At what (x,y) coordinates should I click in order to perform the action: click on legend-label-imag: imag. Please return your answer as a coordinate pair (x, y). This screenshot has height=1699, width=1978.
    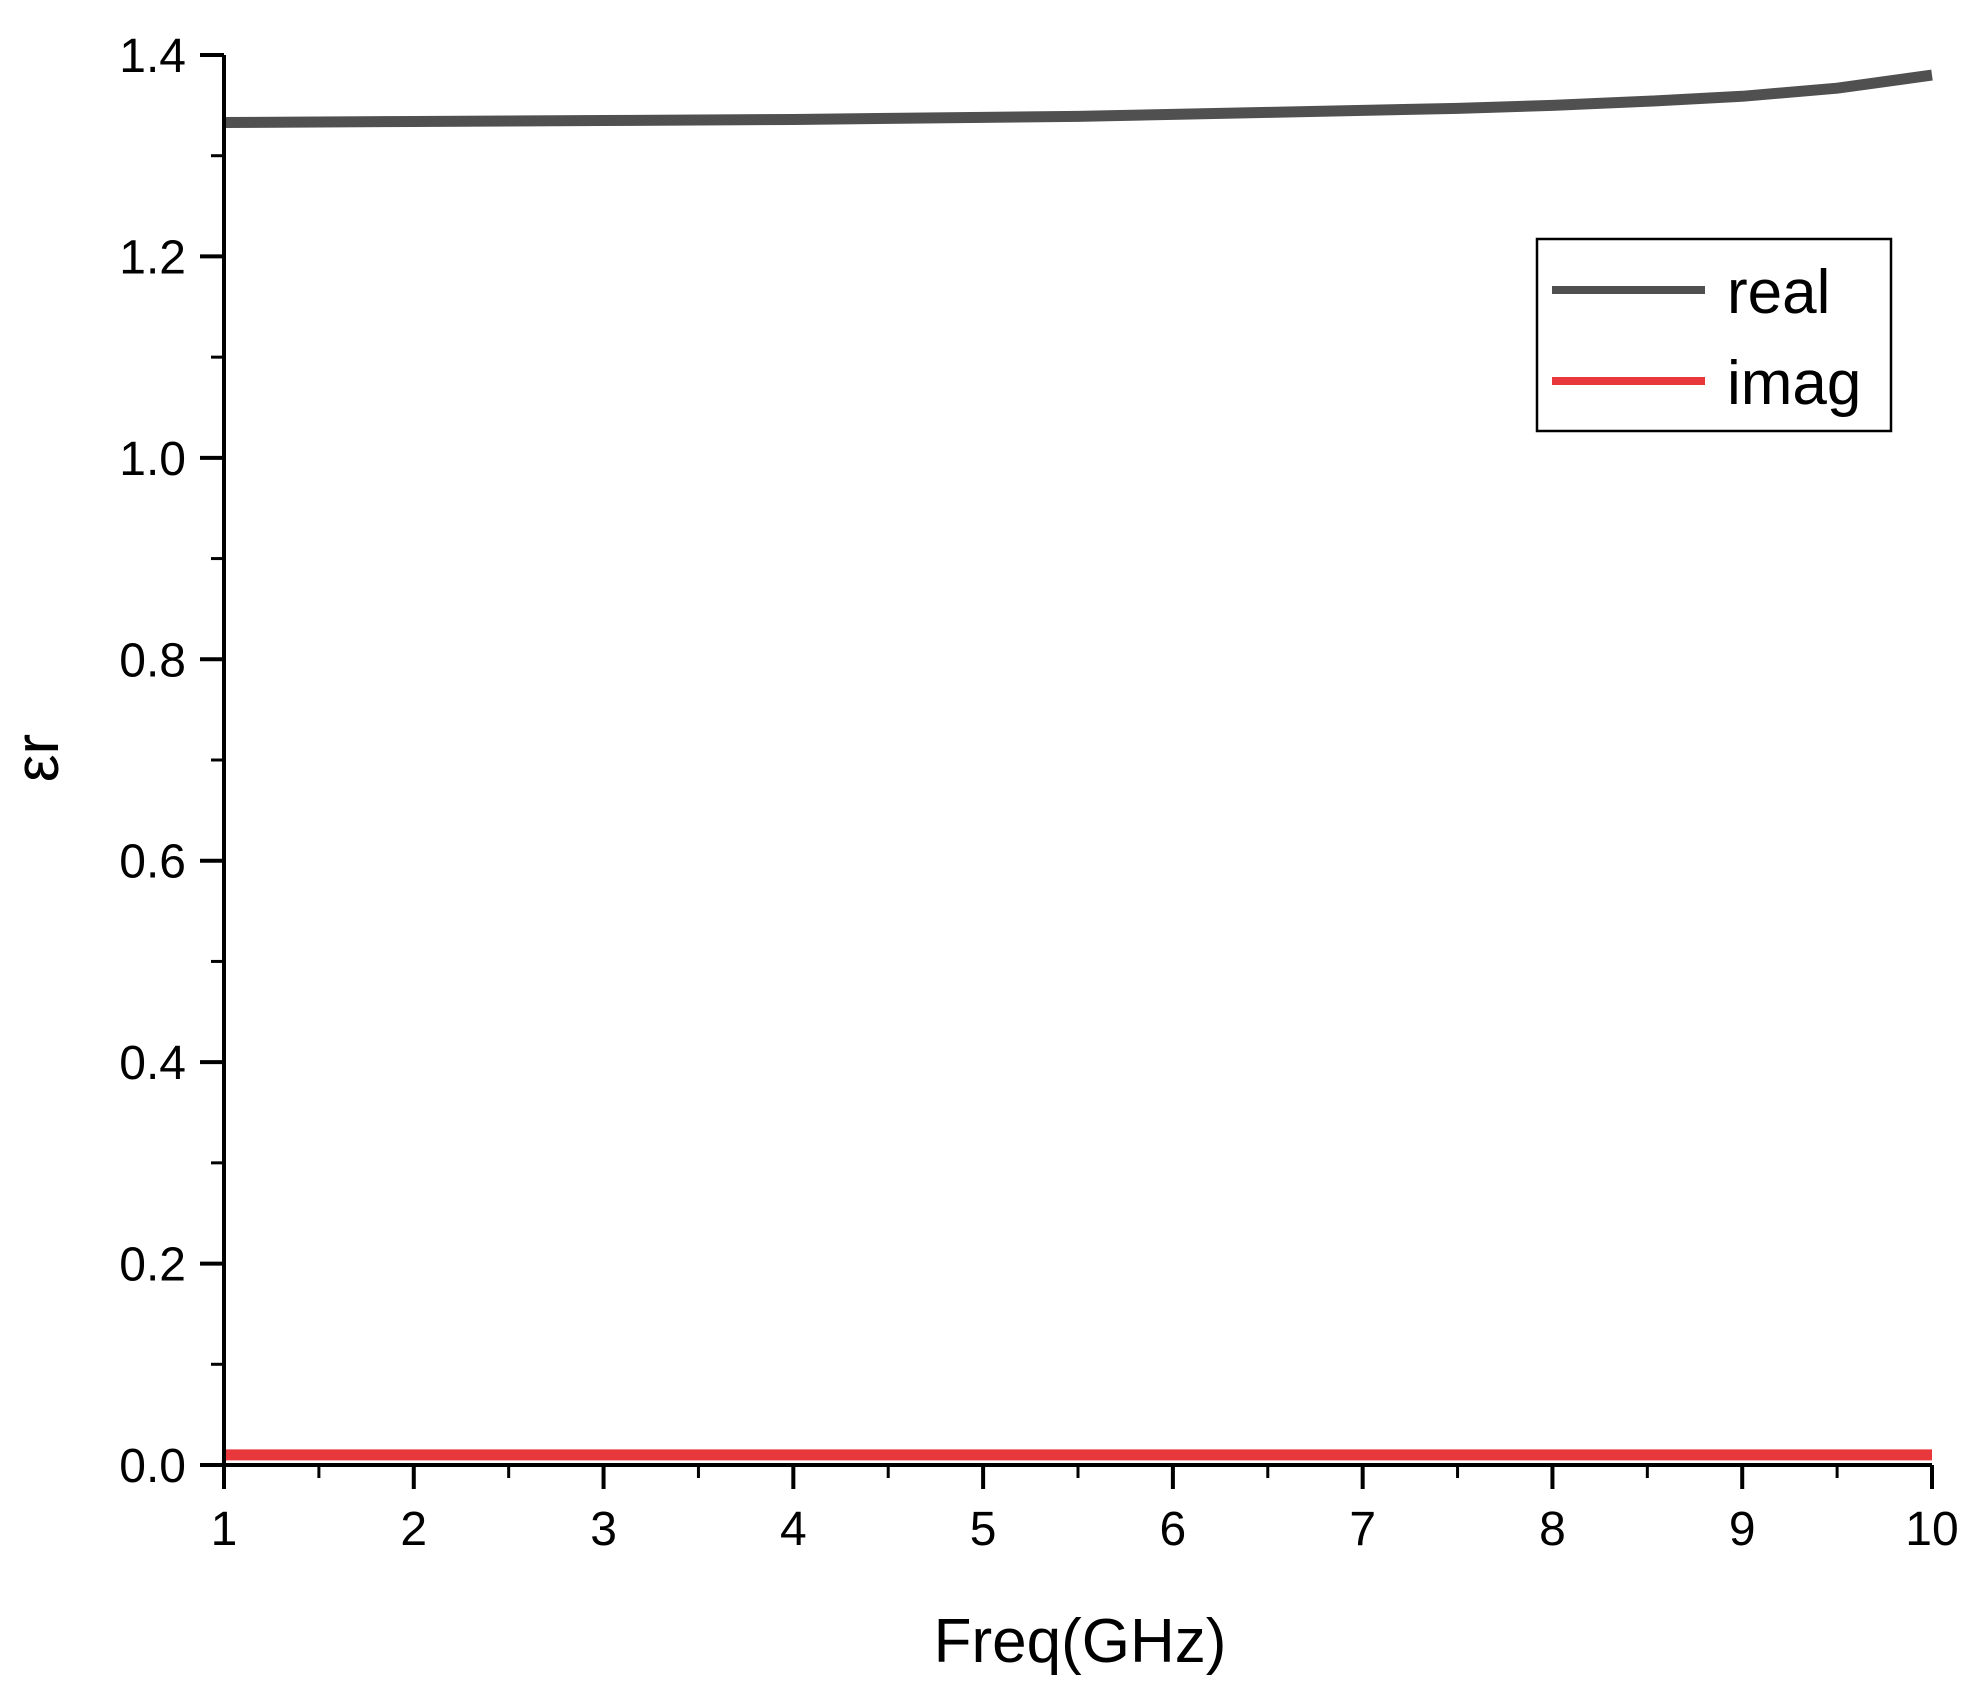
    Looking at the image, I should click on (1794, 383).